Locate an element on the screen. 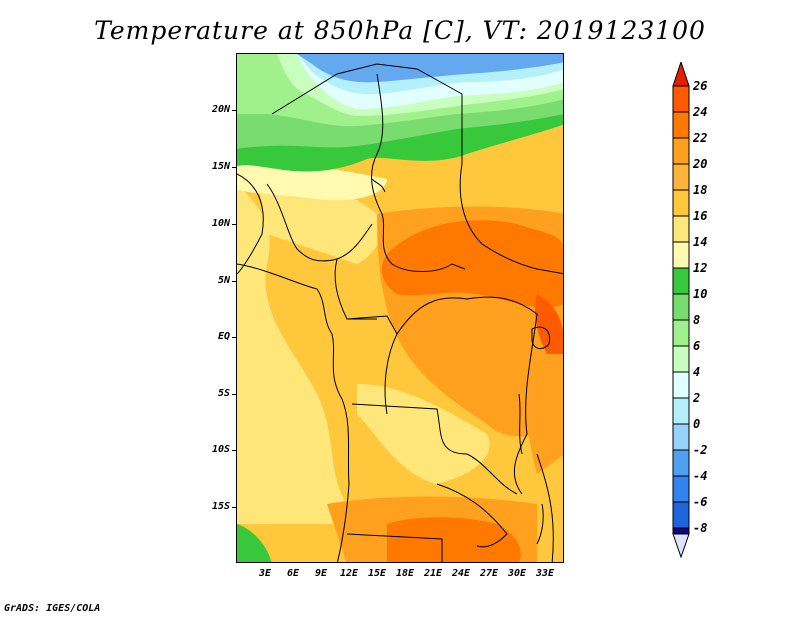 This screenshot has width=800, height=618. field-yellow-angola is located at coordinates (423, 434).